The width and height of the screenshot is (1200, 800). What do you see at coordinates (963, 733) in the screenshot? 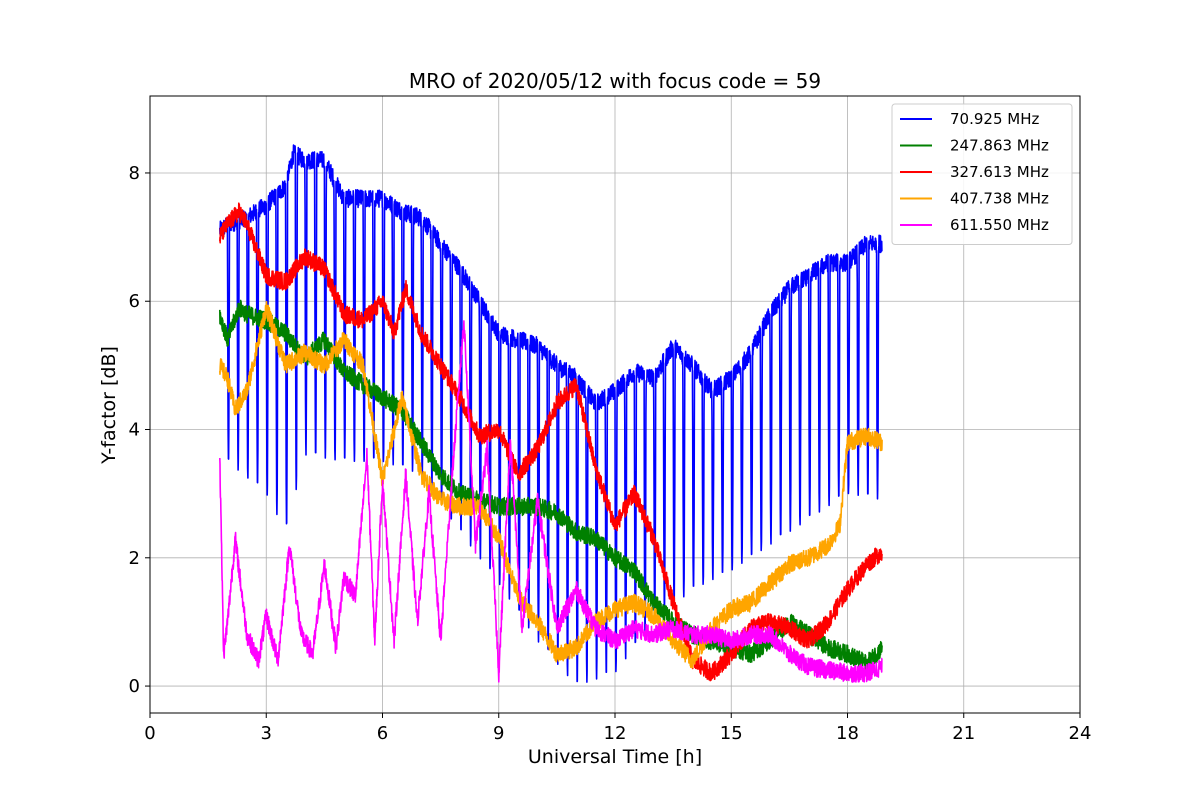
I see `x-tick-label: 21` at bounding box center [963, 733].